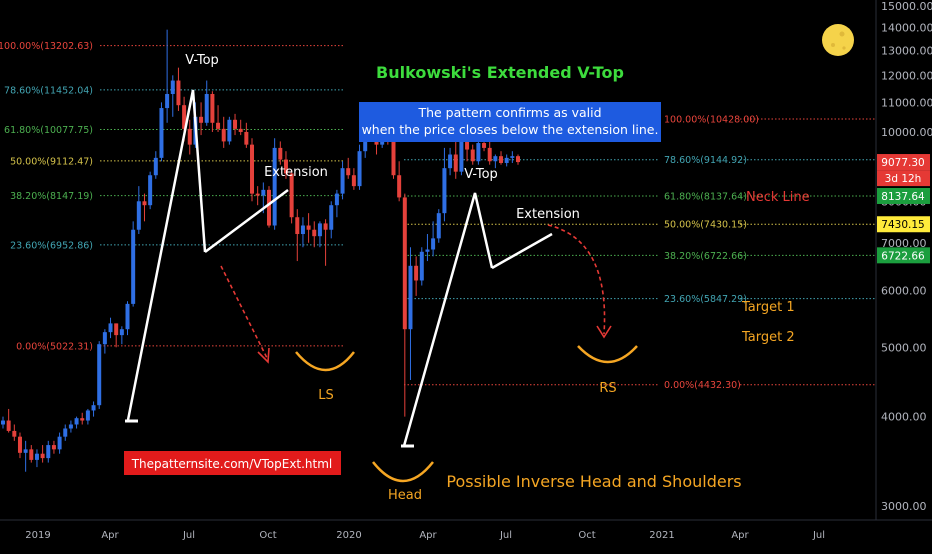  Describe the element at coordinates (466, 530) in the screenshot. I see `x-axis: 2019 Apr Jul Oct 2020 Apr Jul Oct 2021 Apr Jul` at that location.